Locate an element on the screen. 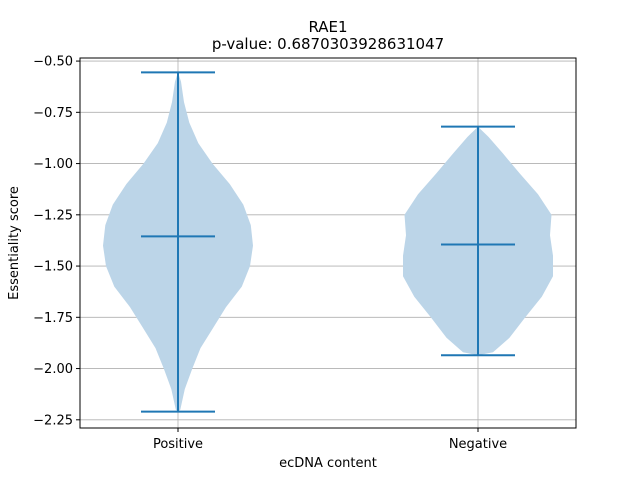 The height and width of the screenshot is (484, 640). x-tick-label: Negative is located at coordinates (478, 444).